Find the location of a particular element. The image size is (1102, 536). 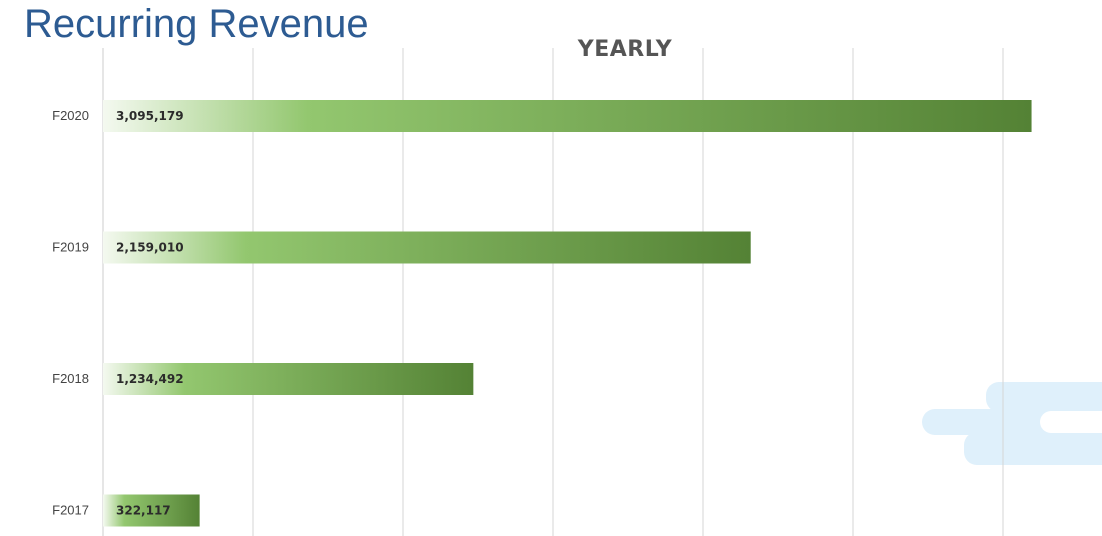

bar-f2020 is located at coordinates (567, 116).